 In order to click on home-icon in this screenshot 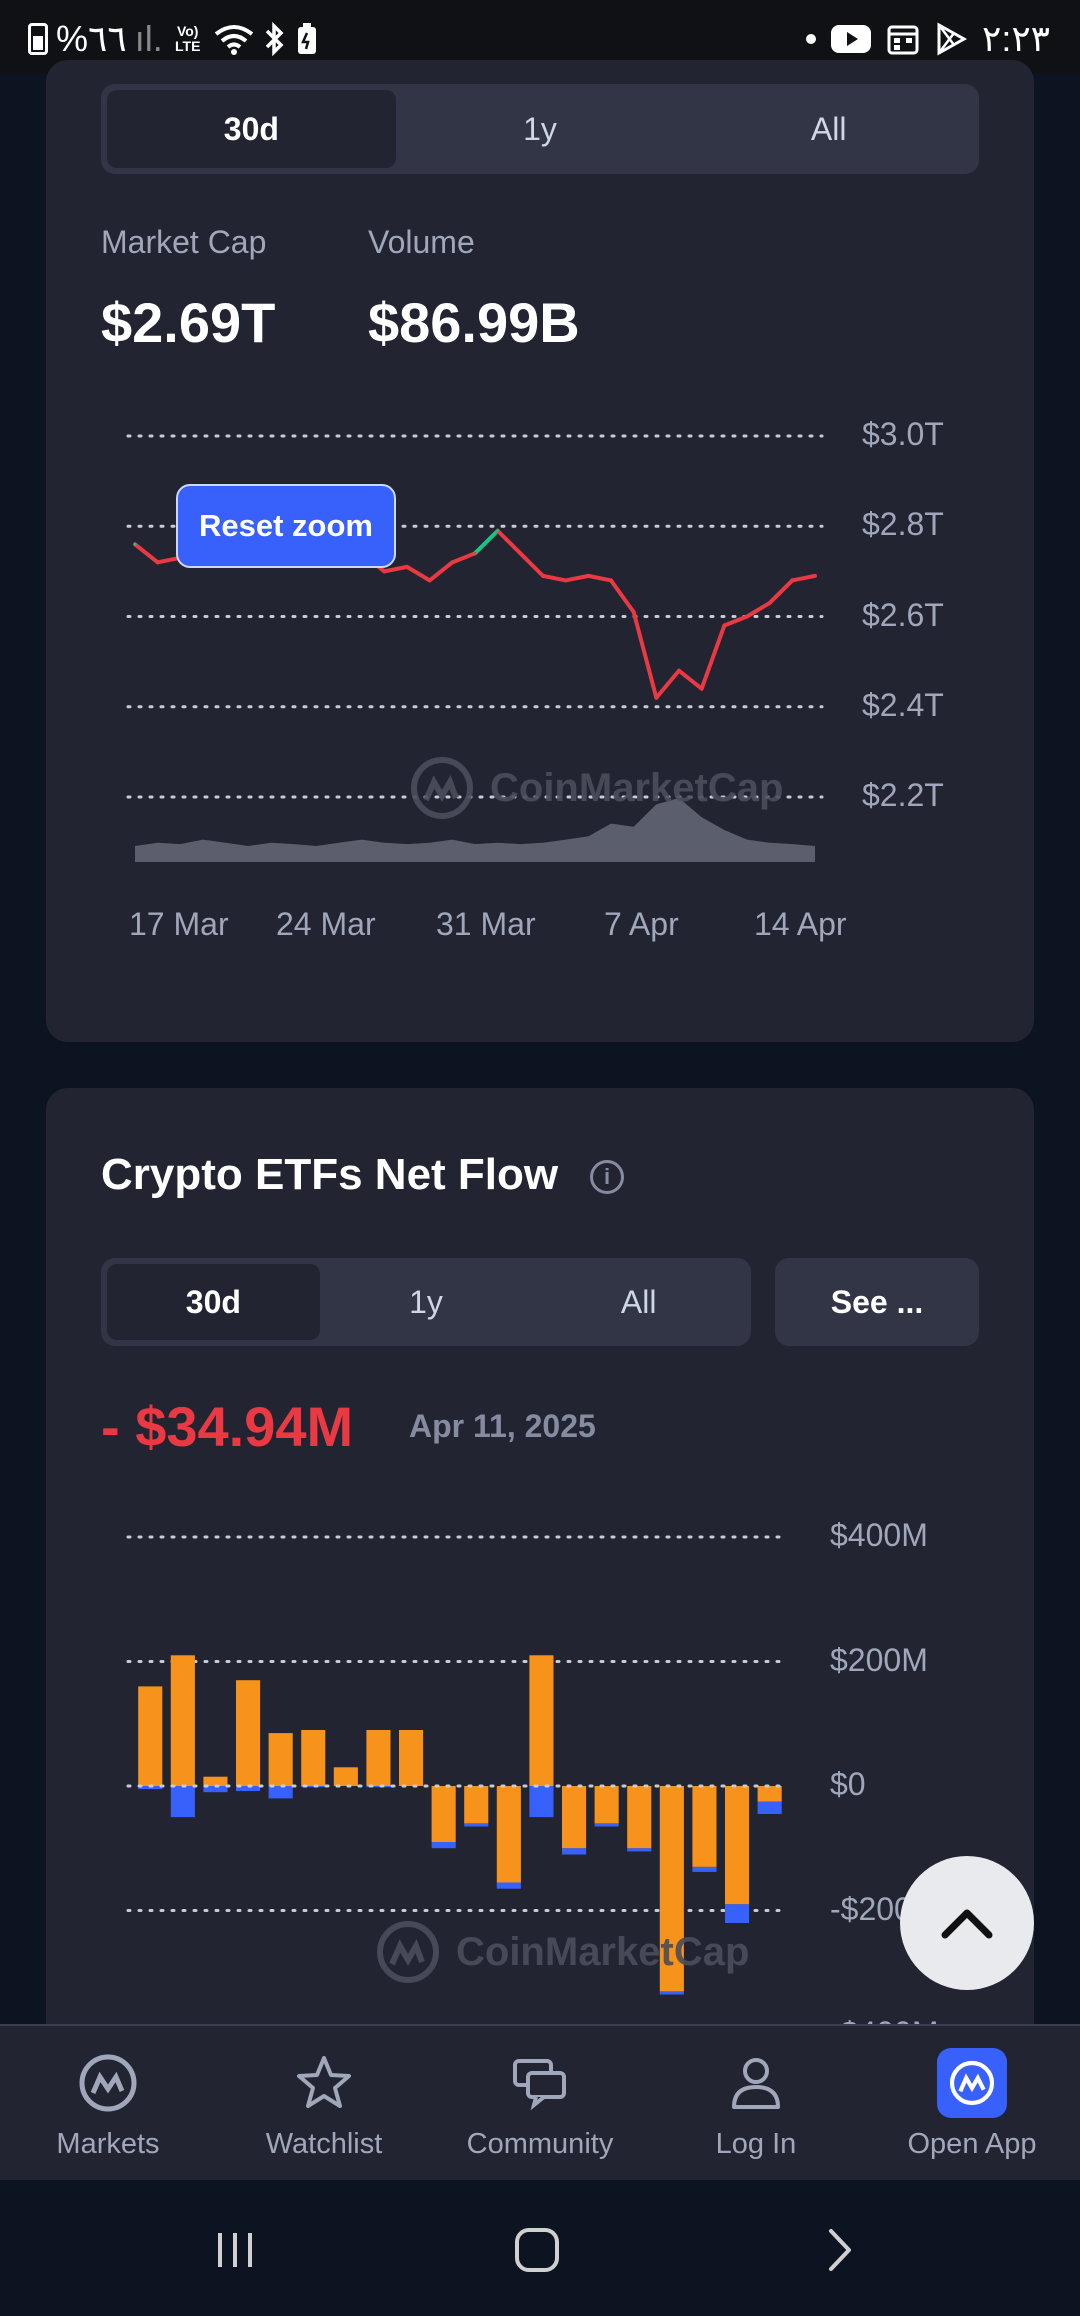, I will do `click(537, 2250)`.